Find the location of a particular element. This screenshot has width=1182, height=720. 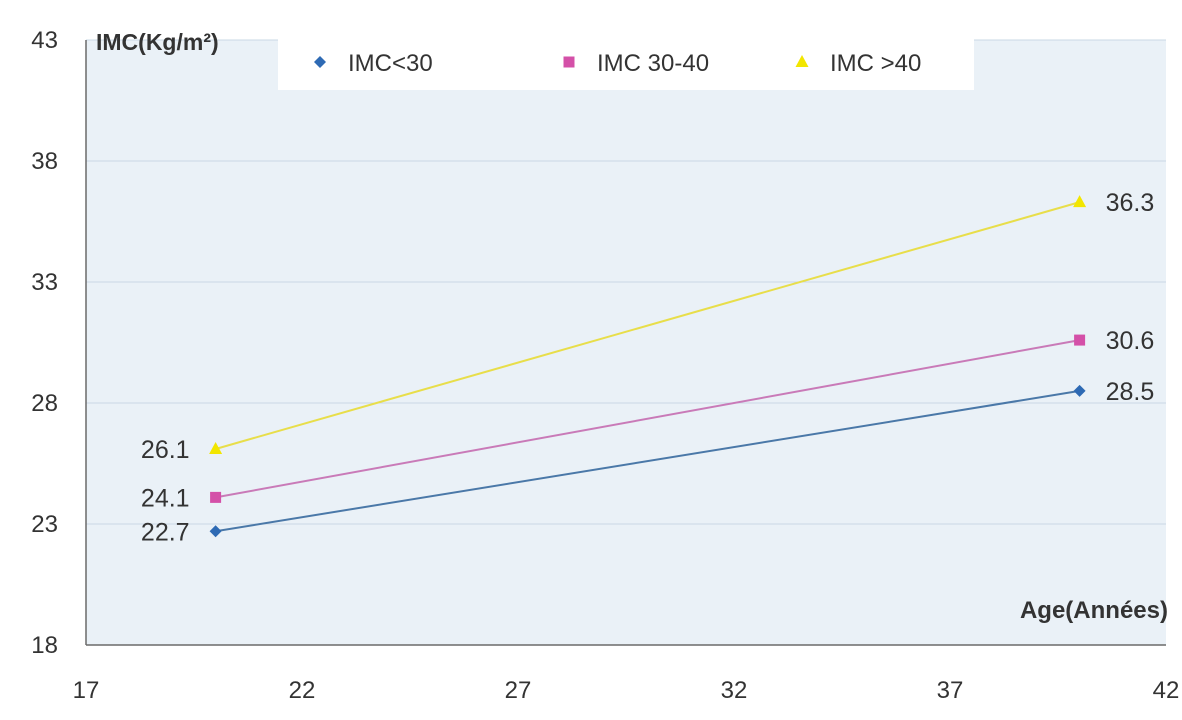

legend-label: IMC 30-40 is located at coordinates (653, 63).